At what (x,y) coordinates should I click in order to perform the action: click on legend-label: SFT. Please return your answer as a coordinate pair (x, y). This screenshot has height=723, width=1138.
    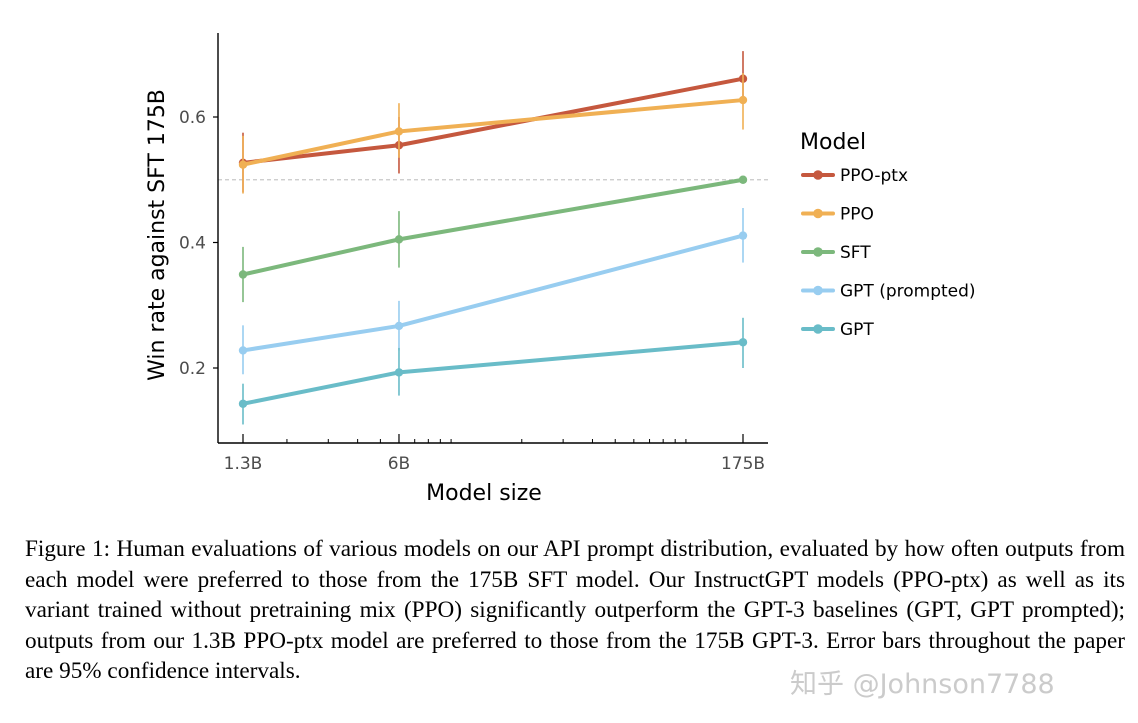
    Looking at the image, I should click on (855, 253).